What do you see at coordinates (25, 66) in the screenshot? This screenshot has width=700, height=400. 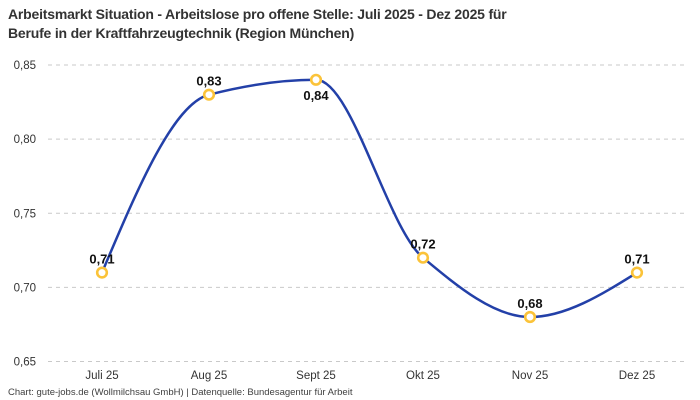 I see `y-axis-tick-label: 0,85` at bounding box center [25, 66].